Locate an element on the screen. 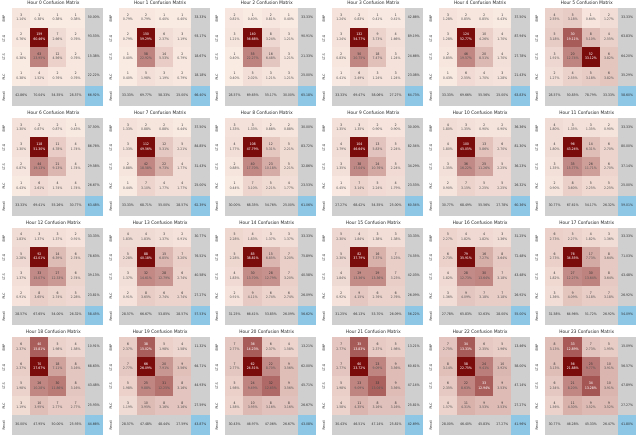 The height and width of the screenshot is (439, 640). matrix-cell: 20 7.91% is located at coordinates (164, 366).